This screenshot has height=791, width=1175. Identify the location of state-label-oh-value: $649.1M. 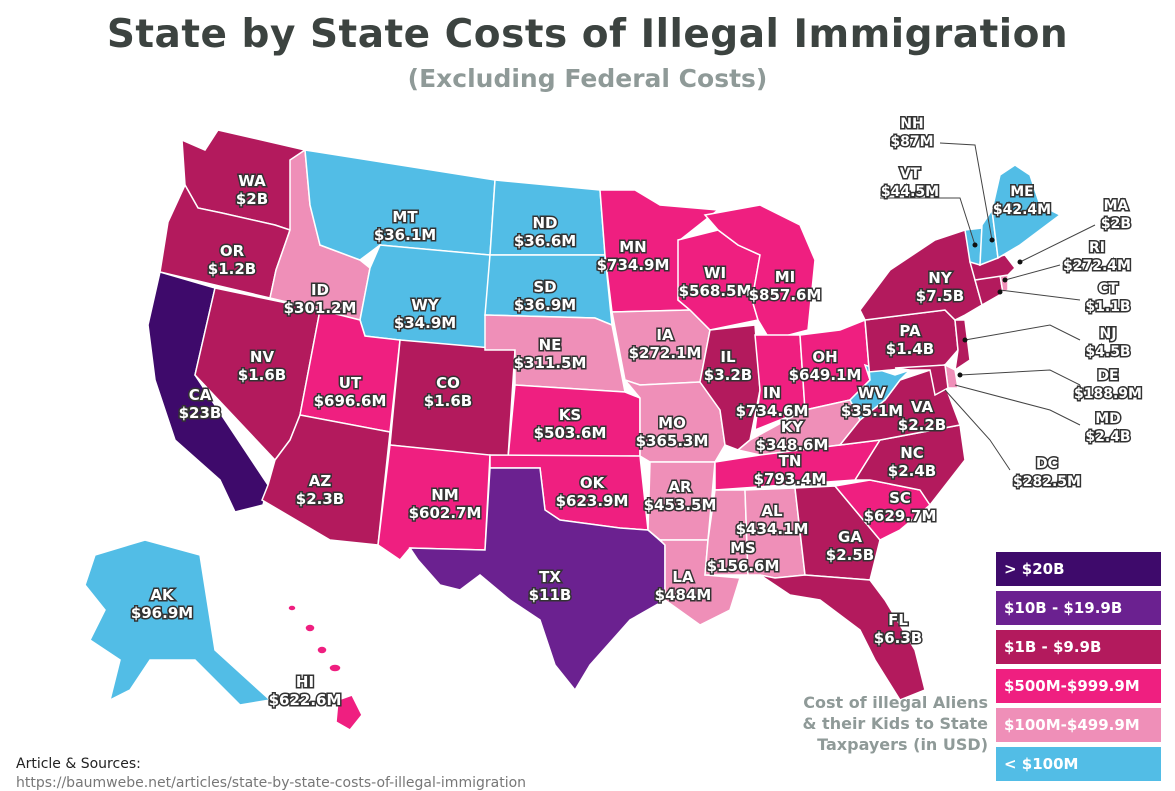
(825, 375).